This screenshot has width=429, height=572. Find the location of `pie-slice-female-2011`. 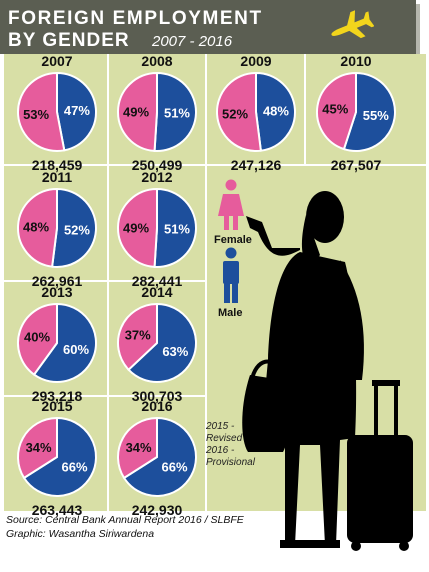

pie-slice-female-2011 is located at coordinates (37, 227).